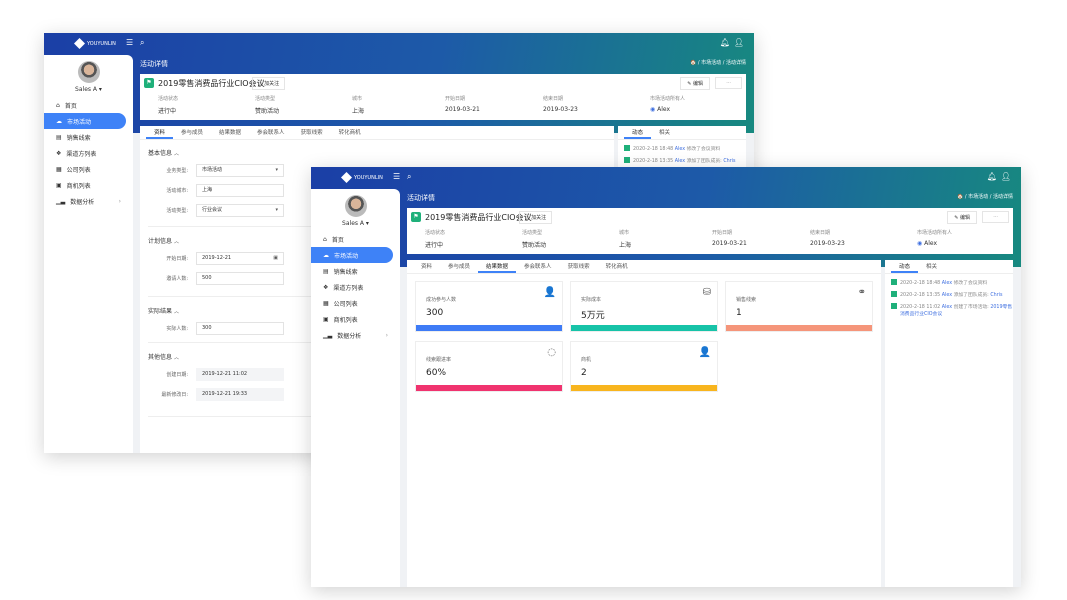  Describe the element at coordinates (163, 311) in the screenshot. I see `section-title: 实际结果 ︿` at that location.